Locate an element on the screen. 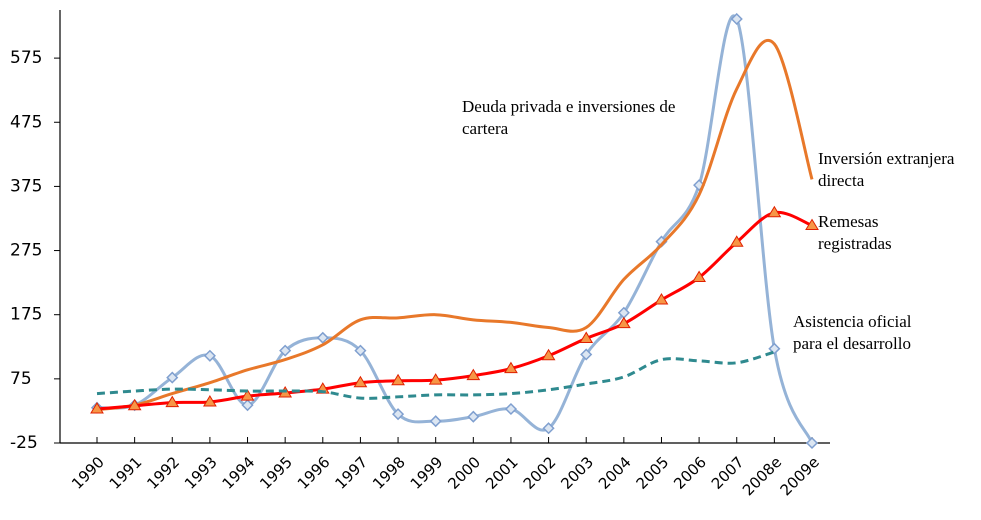  x-tick-label: 2002 is located at coordinates (540, 473).